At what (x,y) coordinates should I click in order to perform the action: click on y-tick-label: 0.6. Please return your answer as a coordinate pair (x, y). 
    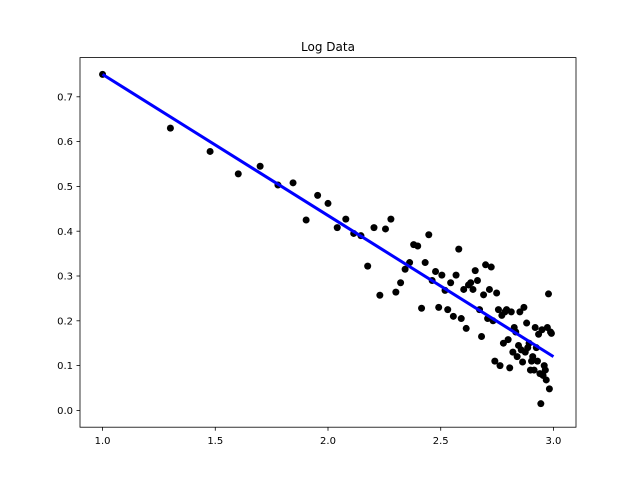
    Looking at the image, I should click on (65, 142).